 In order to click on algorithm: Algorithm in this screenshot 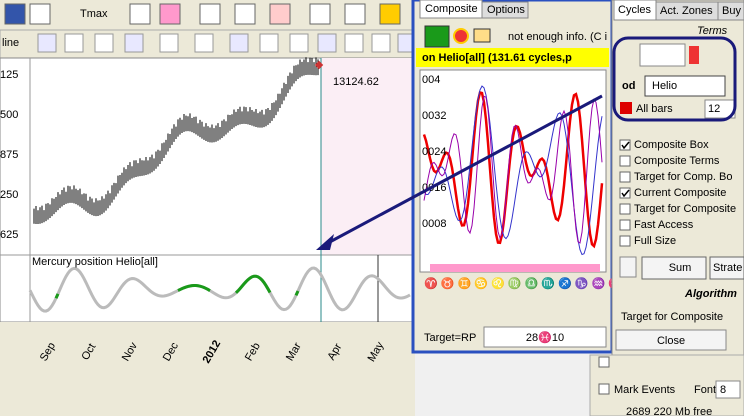, I will do `click(710, 294)`.